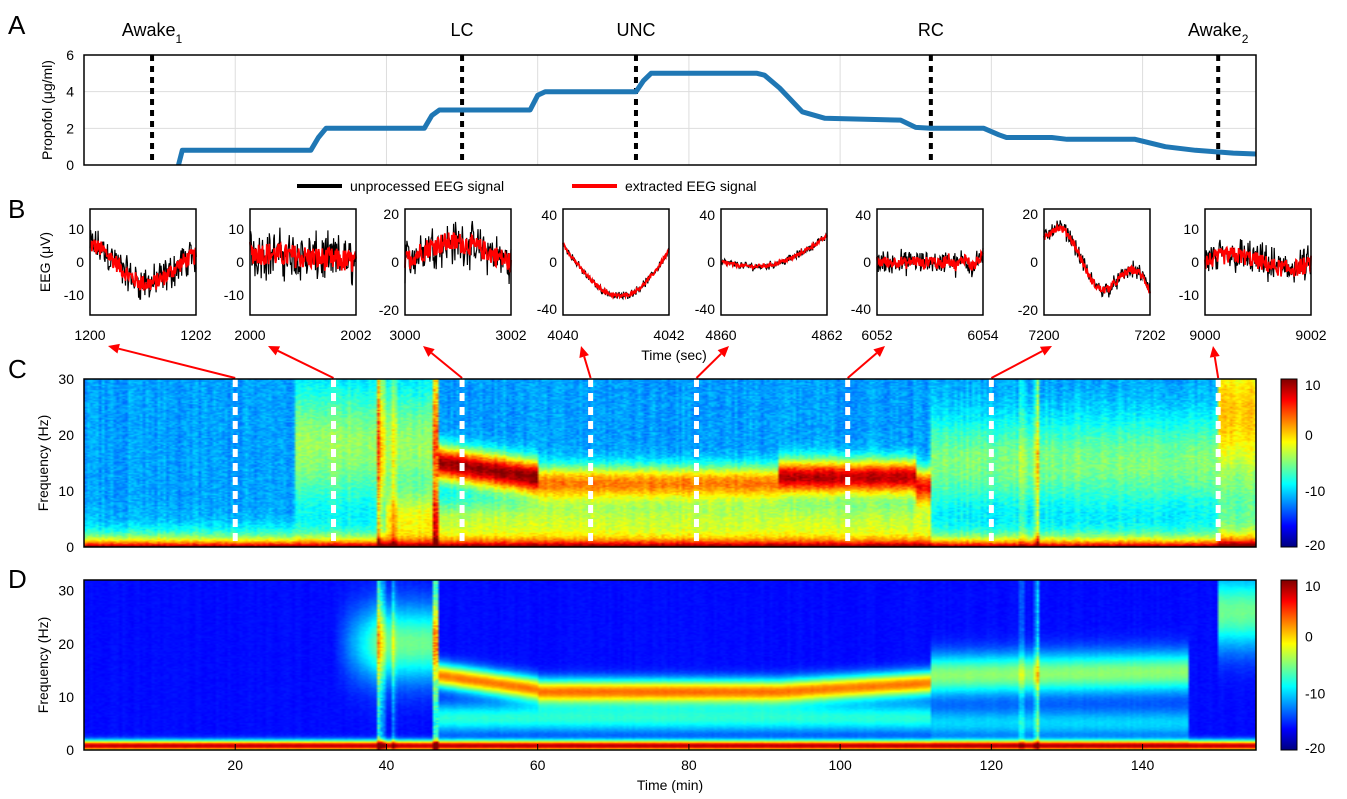 This screenshot has width=1347, height=799. I want to click on eeg-inset: 10 0 -10 2000 2002, so click(298, 275).